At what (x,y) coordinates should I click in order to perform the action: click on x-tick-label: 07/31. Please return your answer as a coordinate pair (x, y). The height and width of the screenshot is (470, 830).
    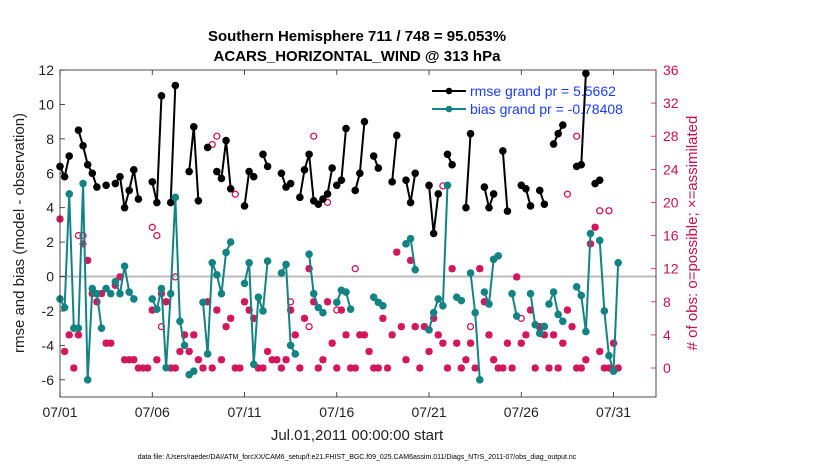
    Looking at the image, I should click on (613, 412).